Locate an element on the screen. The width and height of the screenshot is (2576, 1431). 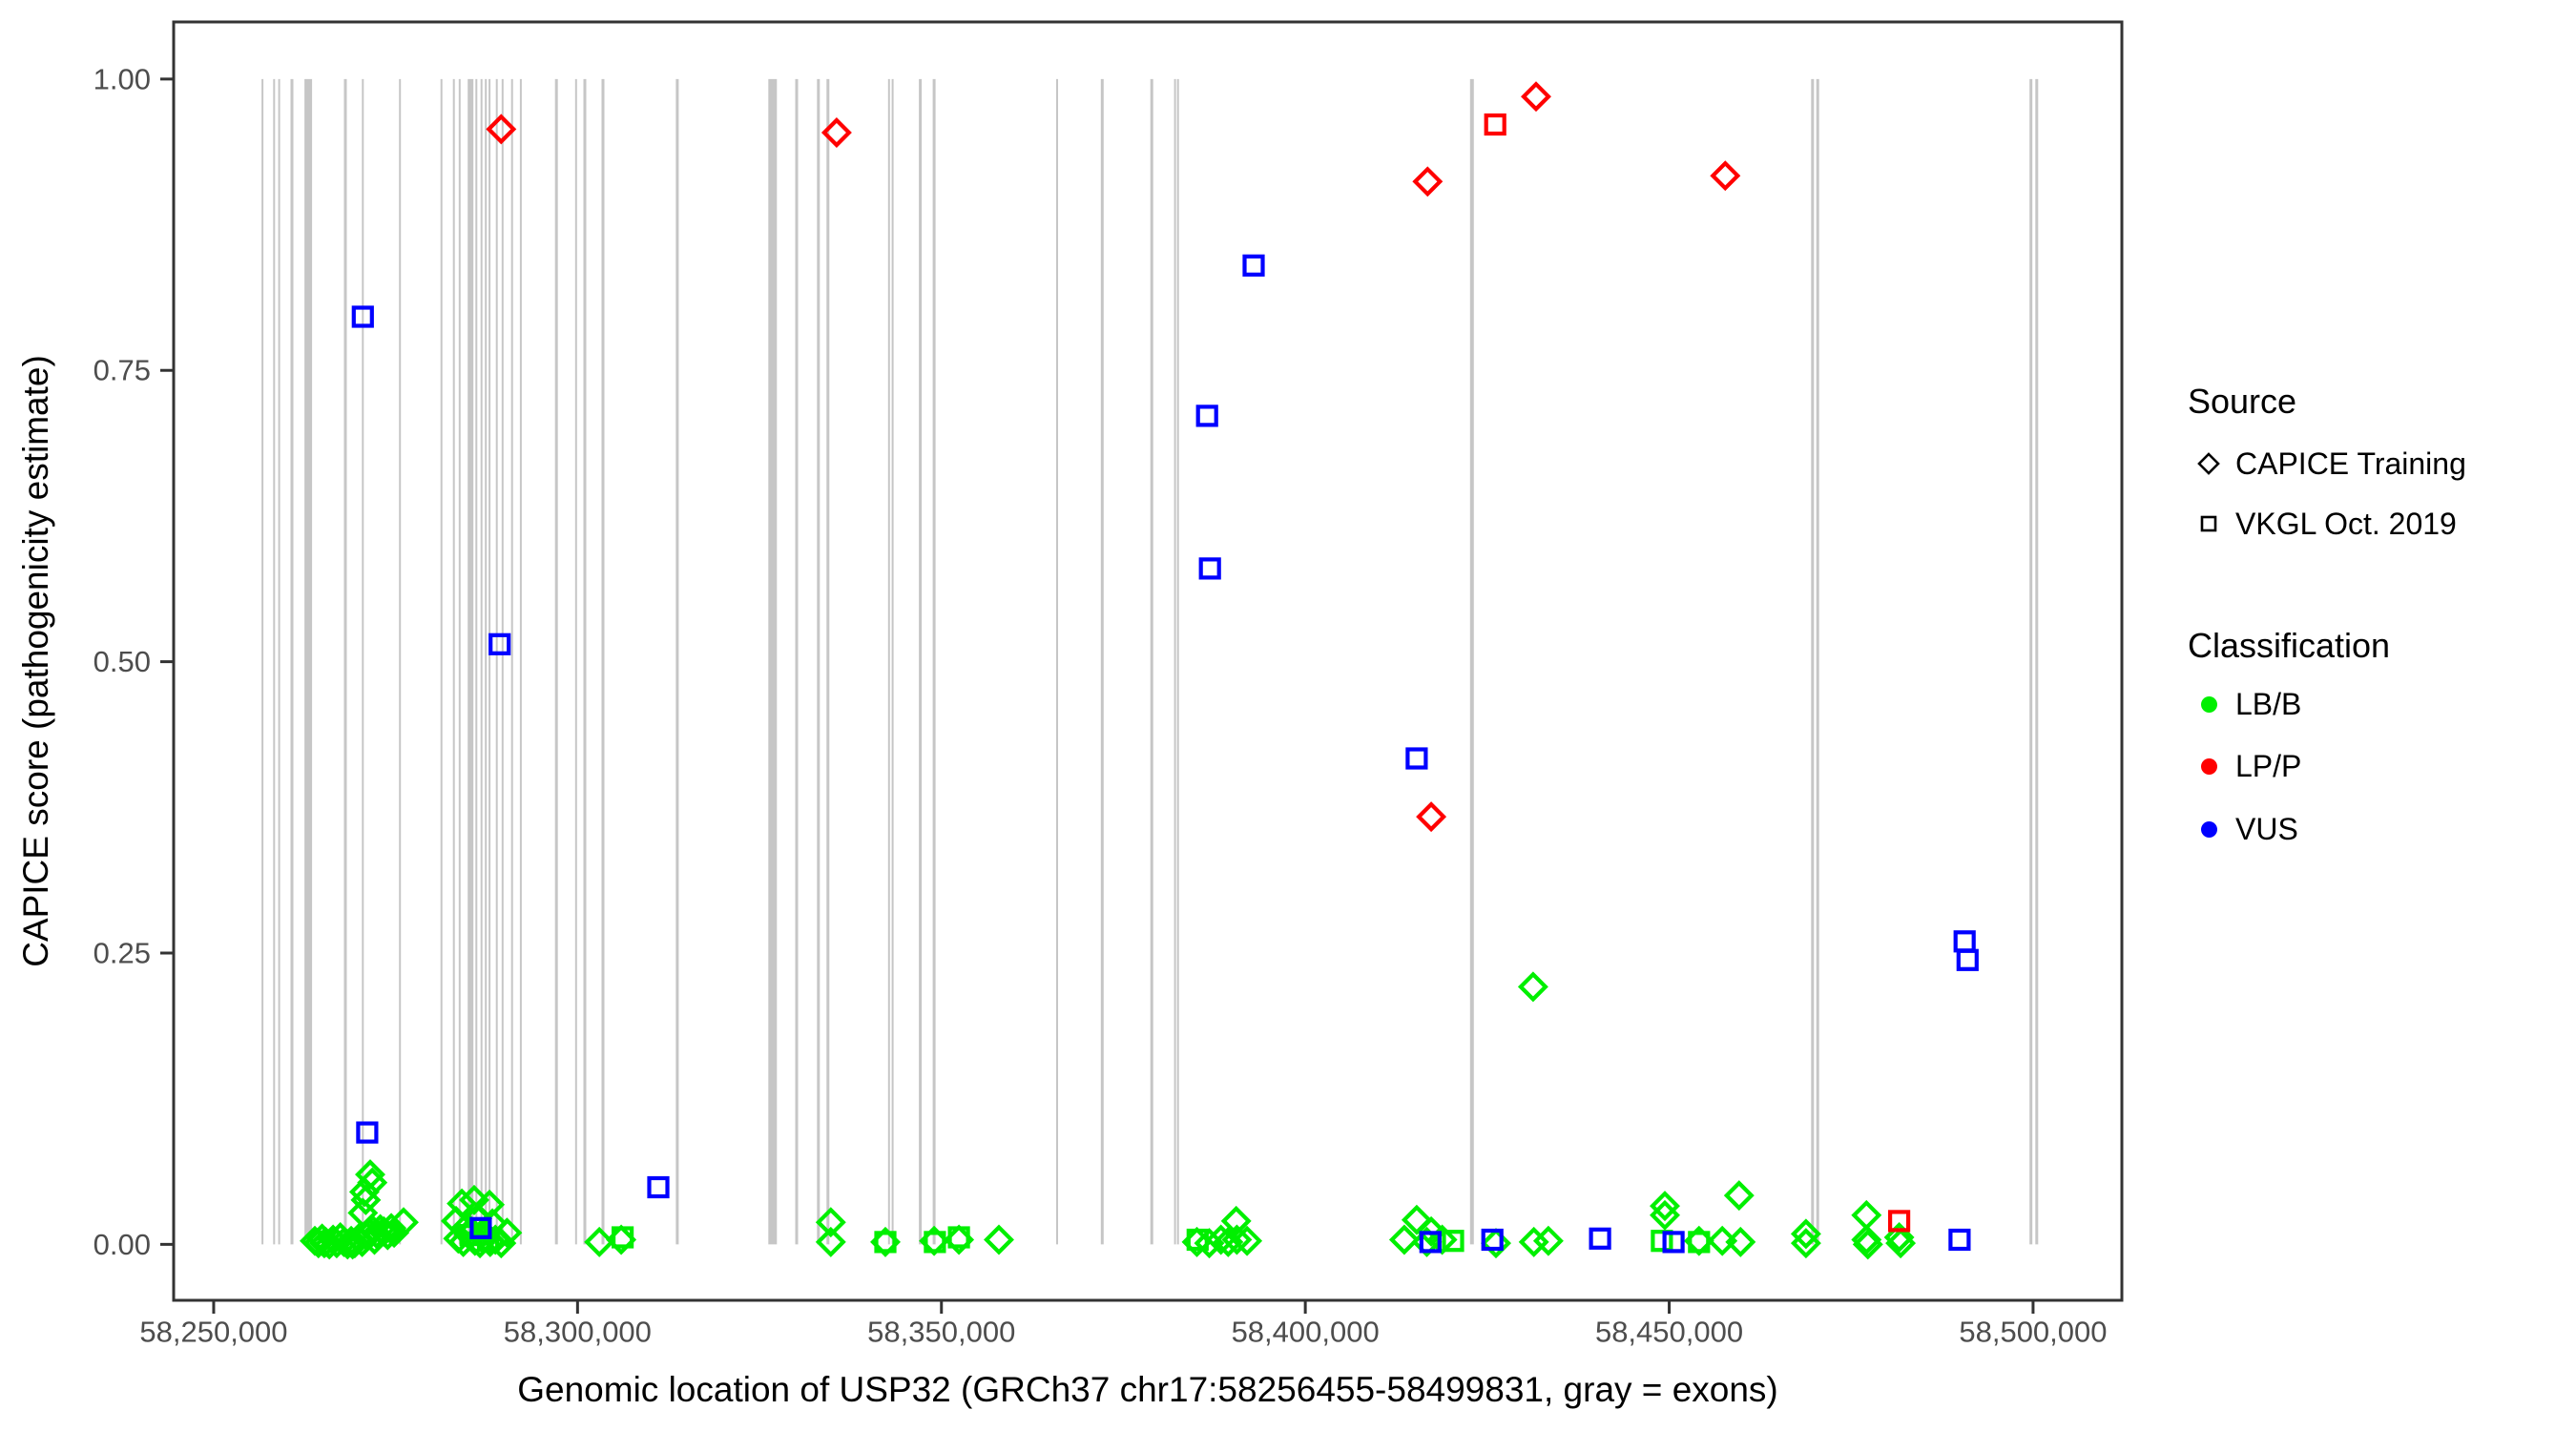
y-tick-label: 1.00 is located at coordinates (122, 78).